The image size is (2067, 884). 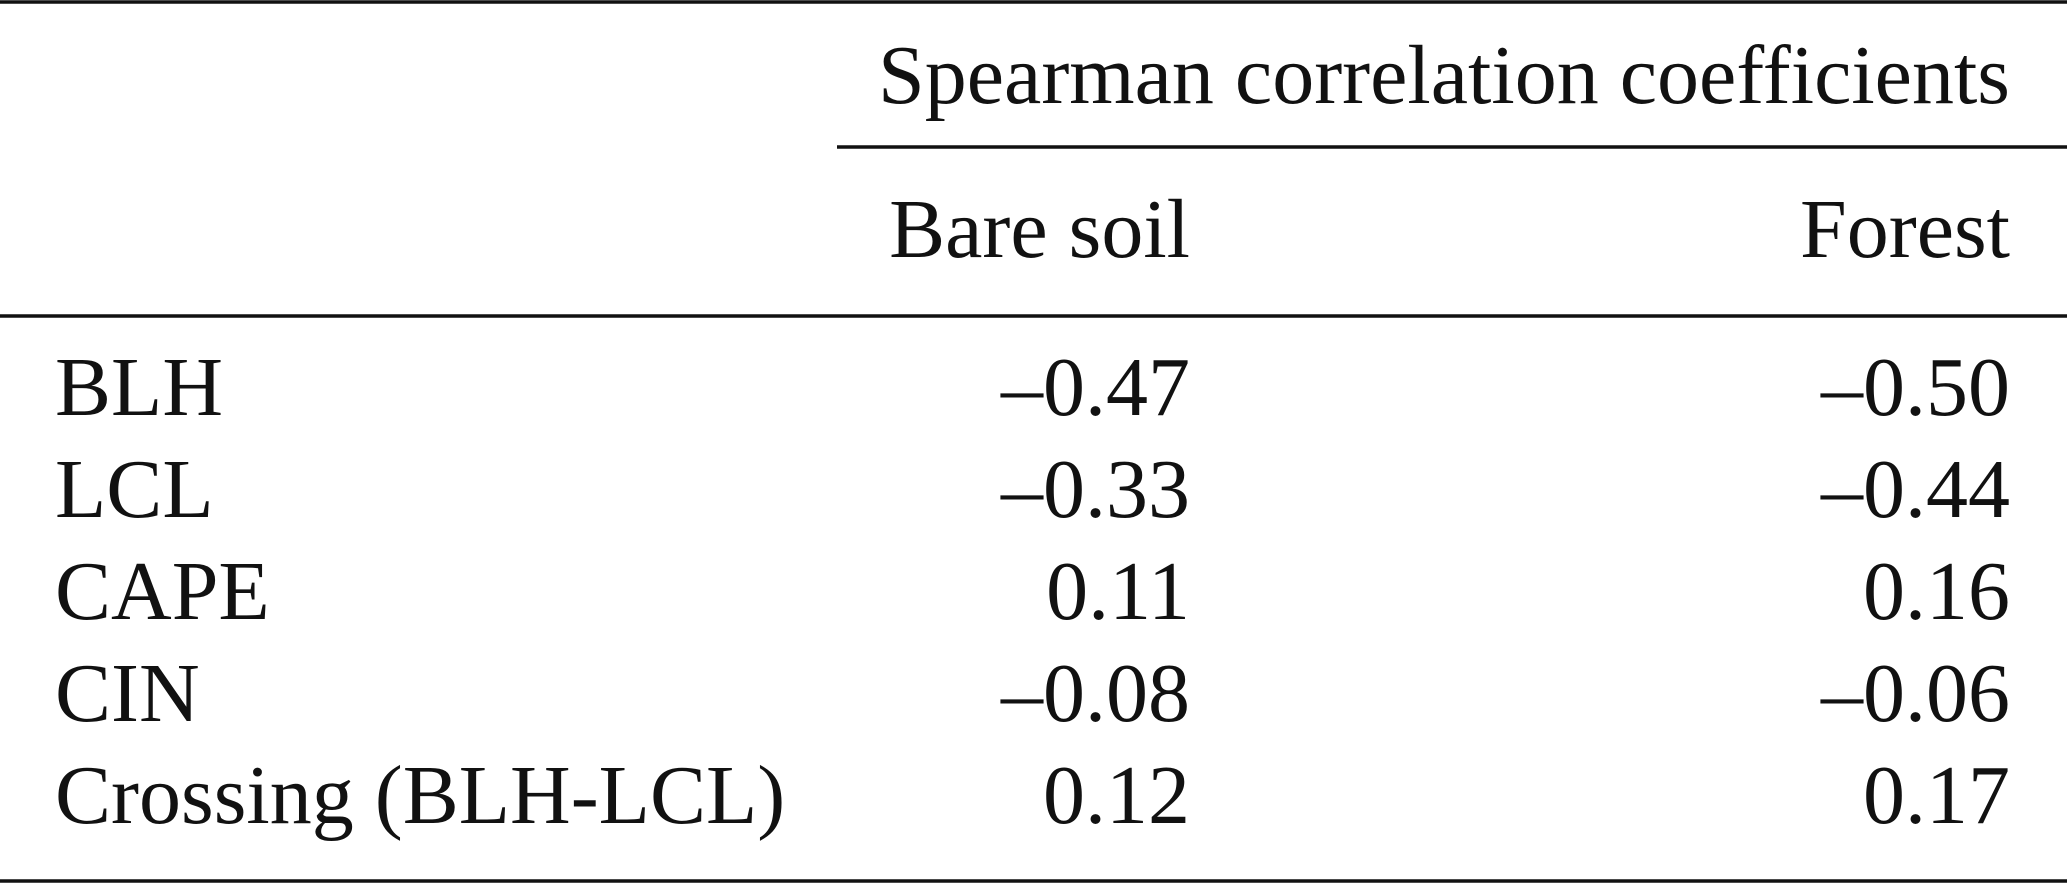 What do you see at coordinates (1905, 229) in the screenshot?
I see `column-header: Forest` at bounding box center [1905, 229].